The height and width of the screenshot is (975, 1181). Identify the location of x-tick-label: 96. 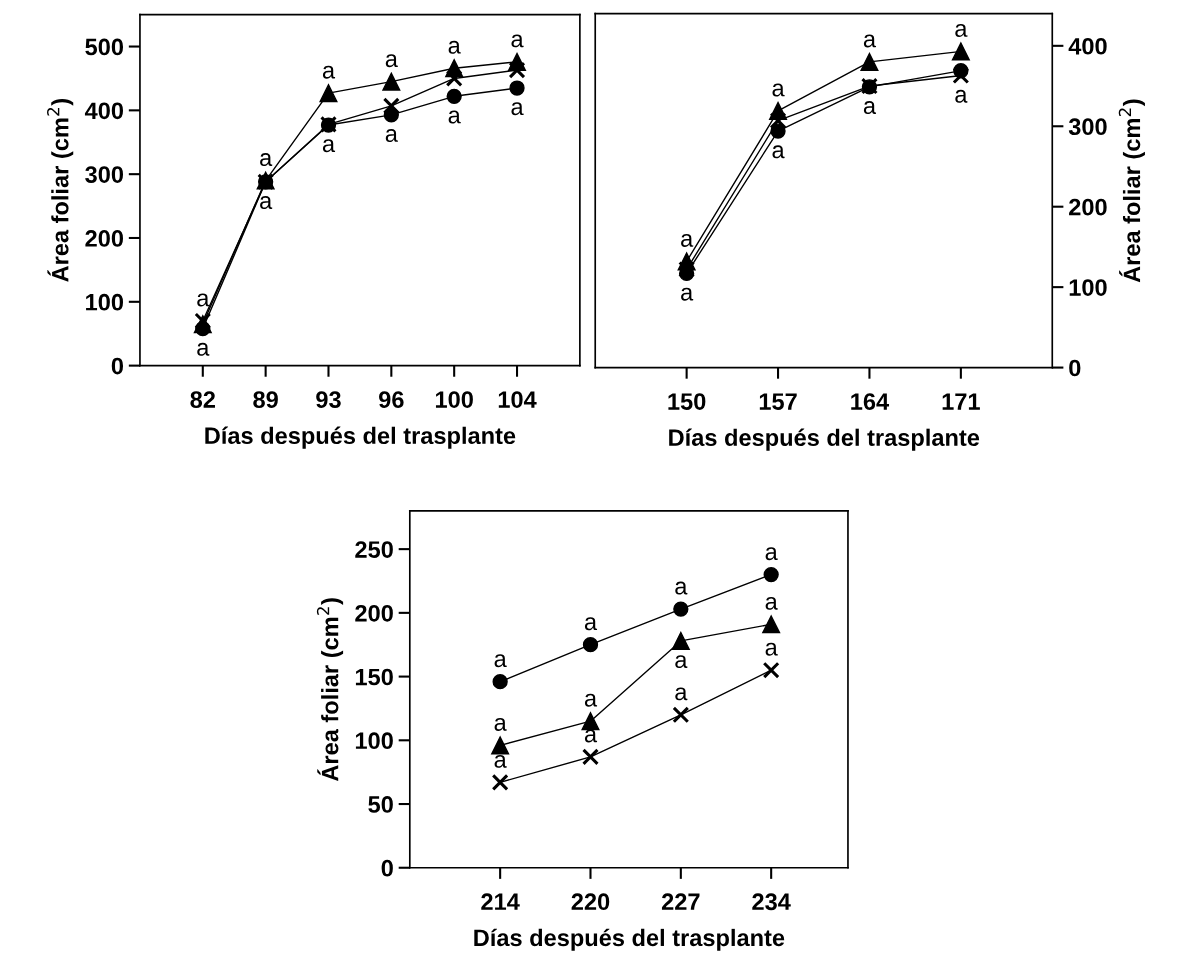
(391, 399).